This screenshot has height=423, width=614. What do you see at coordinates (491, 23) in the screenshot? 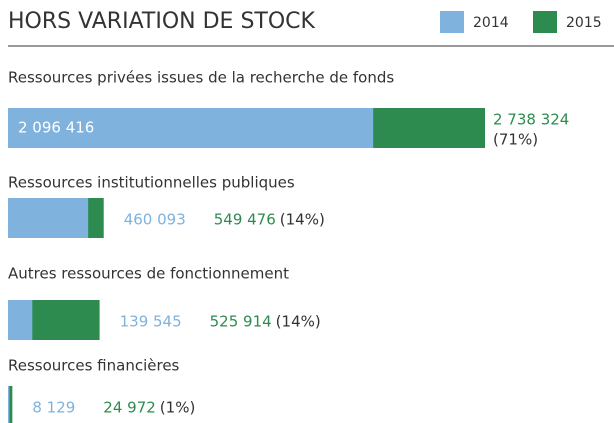
I see `legend-label: 2014` at bounding box center [491, 23].